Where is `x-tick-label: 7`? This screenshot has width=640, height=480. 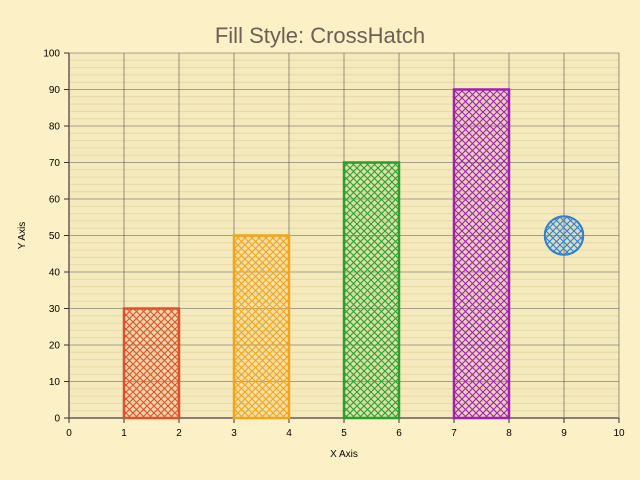
x-tick-label: 7 is located at coordinates (454, 433).